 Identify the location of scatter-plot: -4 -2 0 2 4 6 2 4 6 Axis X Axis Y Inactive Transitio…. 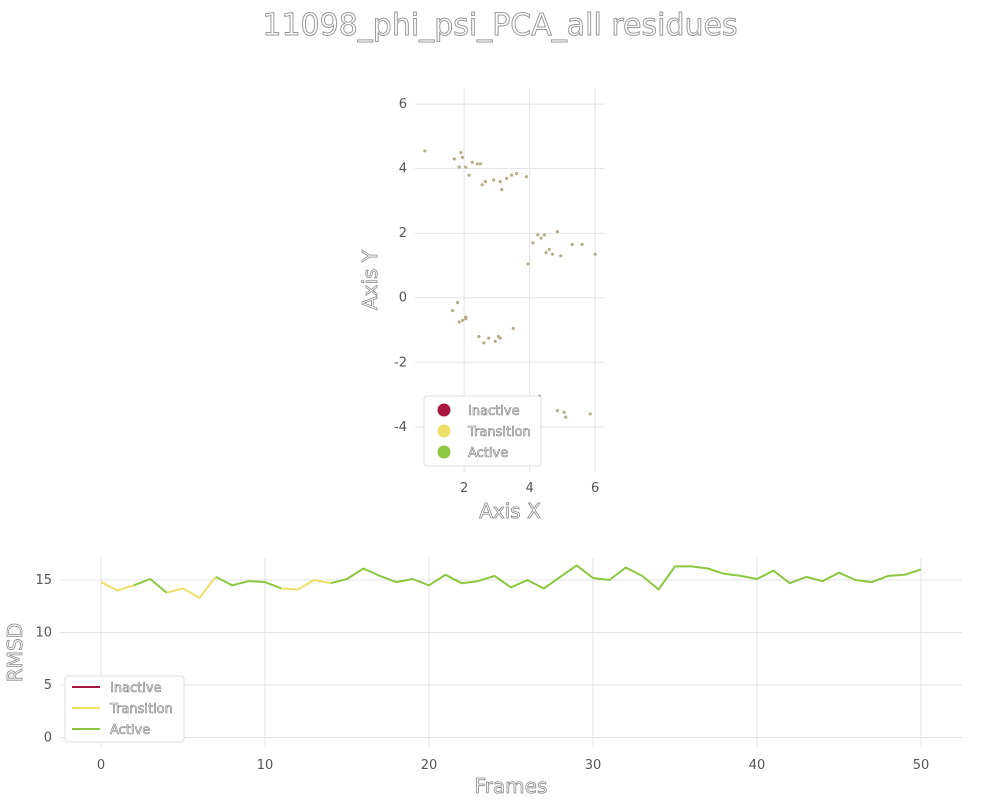
(481, 305).